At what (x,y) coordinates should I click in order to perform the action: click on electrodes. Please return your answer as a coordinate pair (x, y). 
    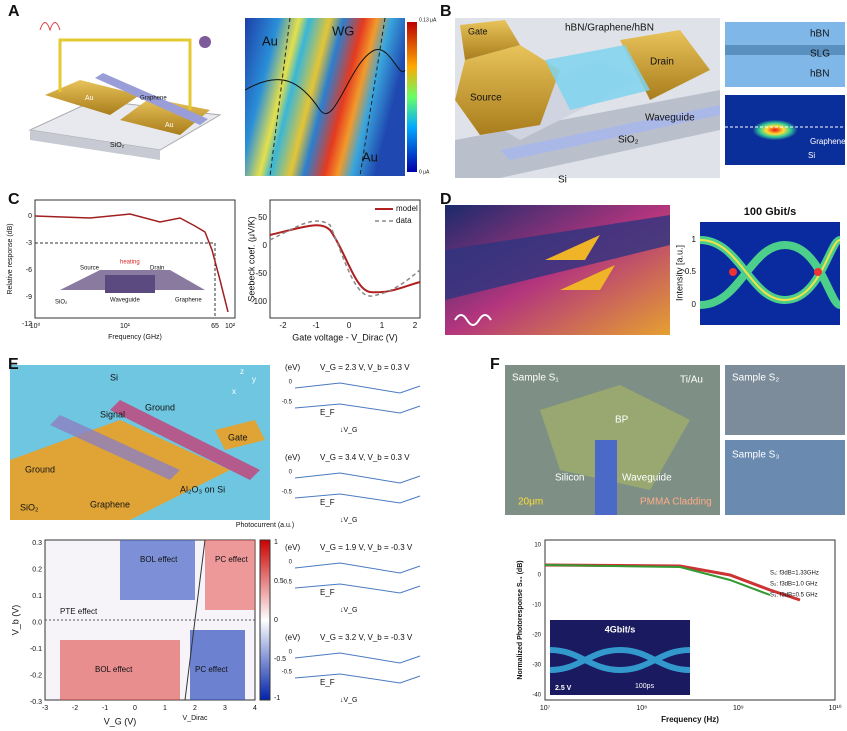
    Looking at the image, I should click on (120, 470).